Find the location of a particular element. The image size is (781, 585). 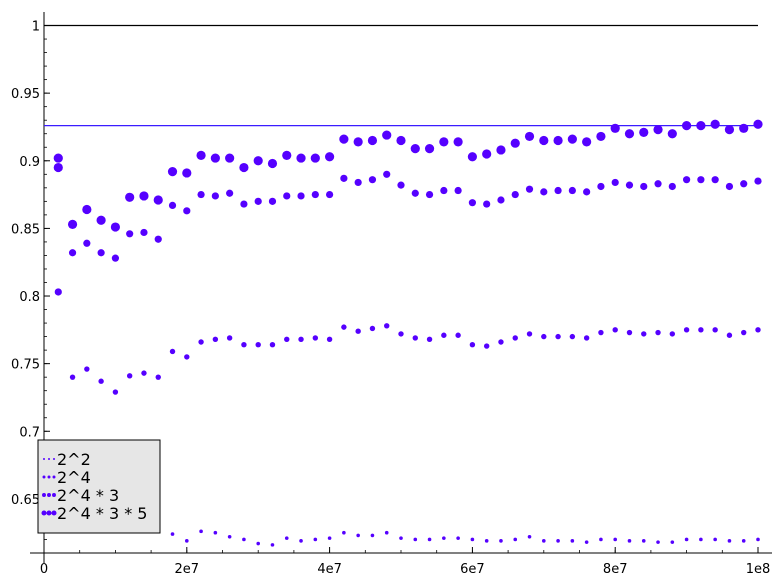

y-tick-label: 1 is located at coordinates (36, 27).